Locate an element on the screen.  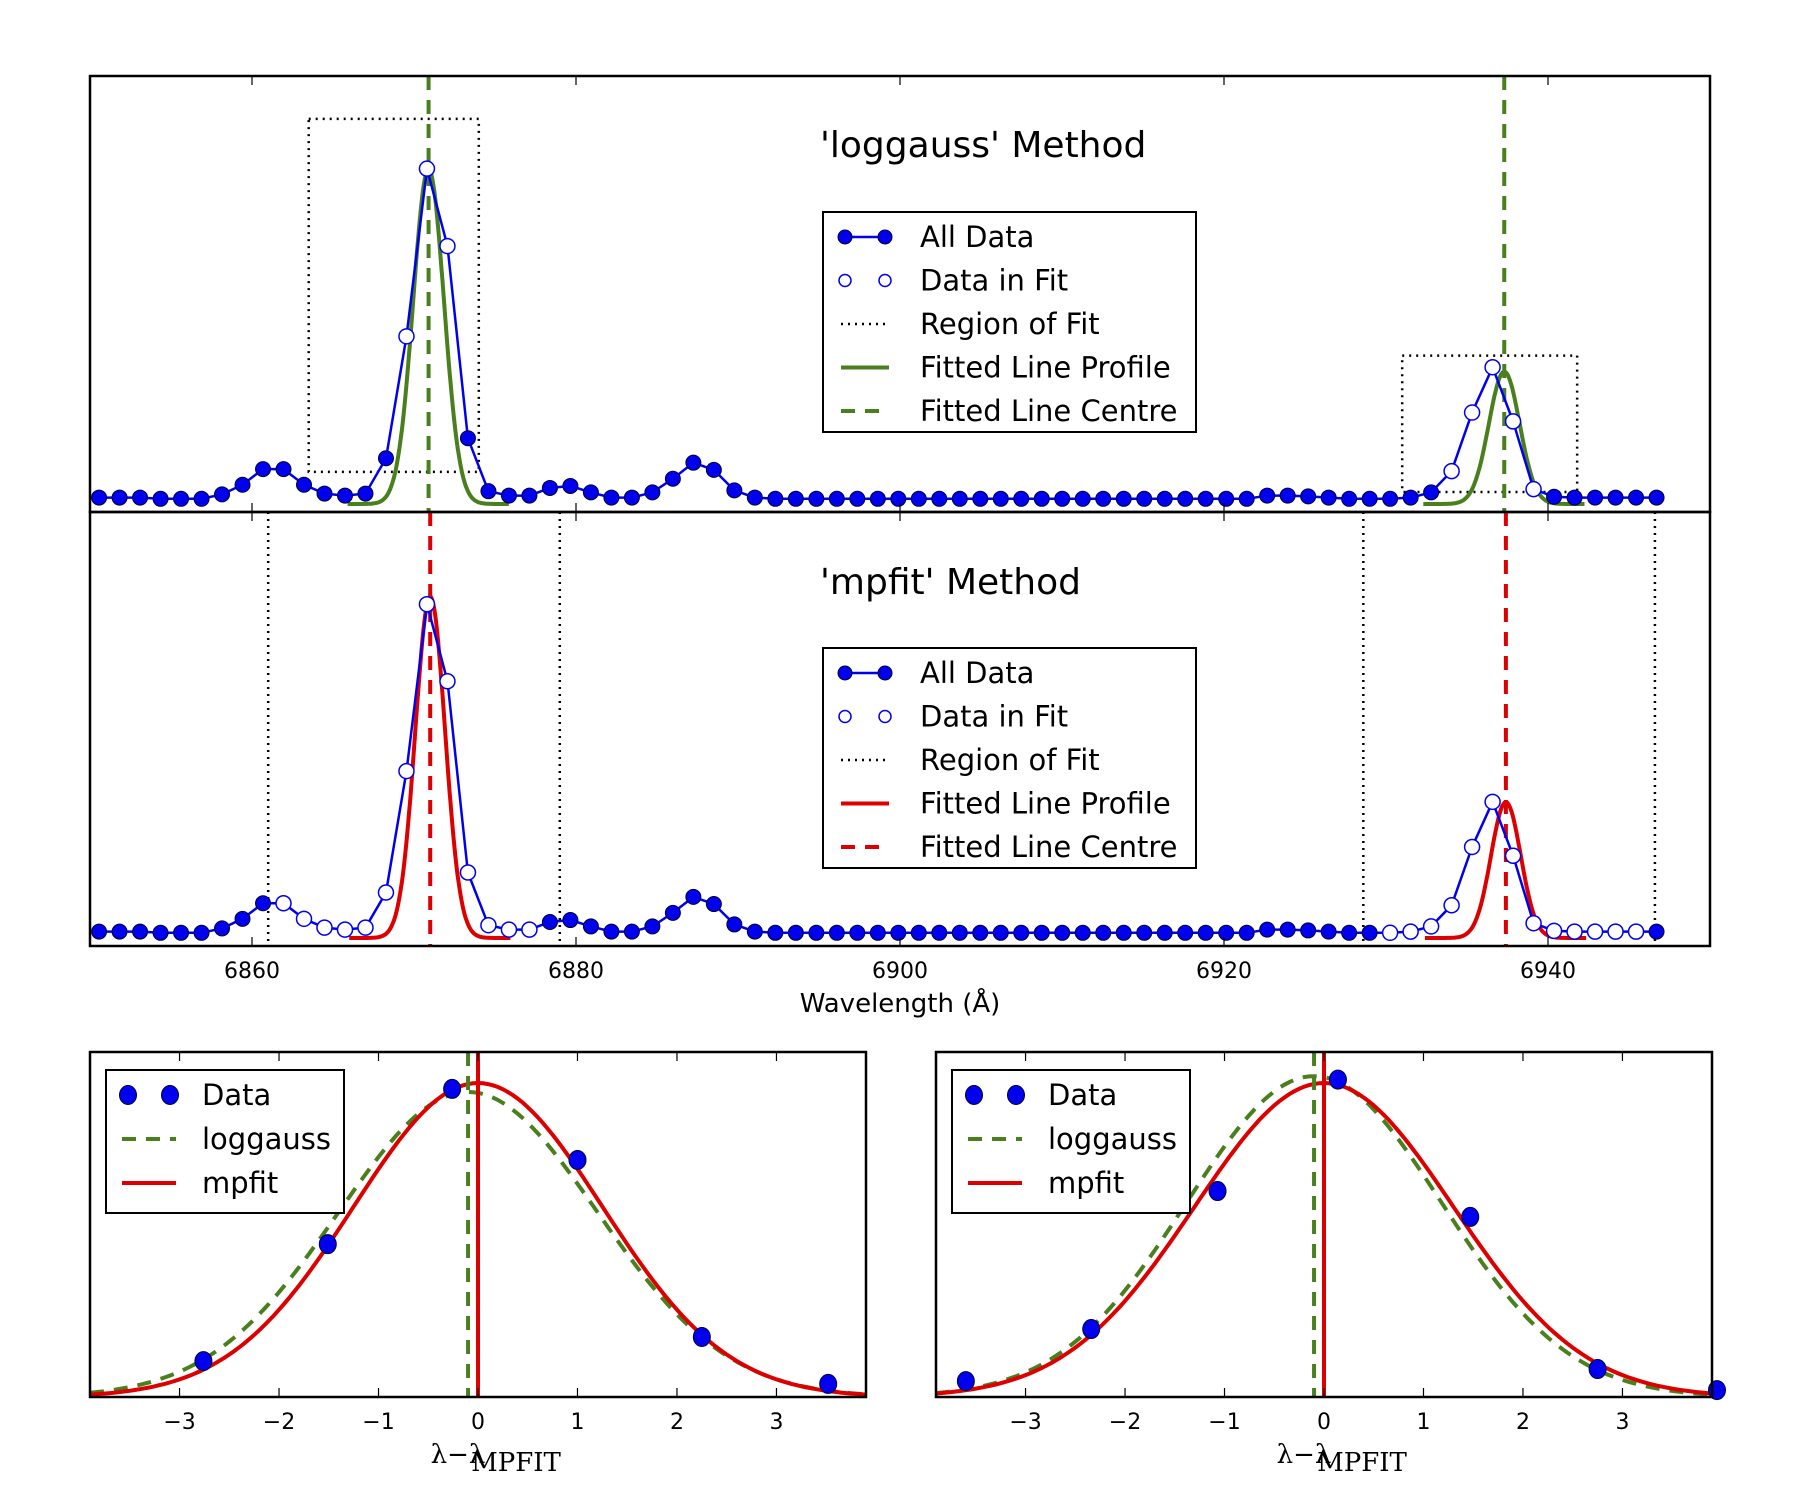
legend: Data loggauss mpfit is located at coordinates (1071, 1141).